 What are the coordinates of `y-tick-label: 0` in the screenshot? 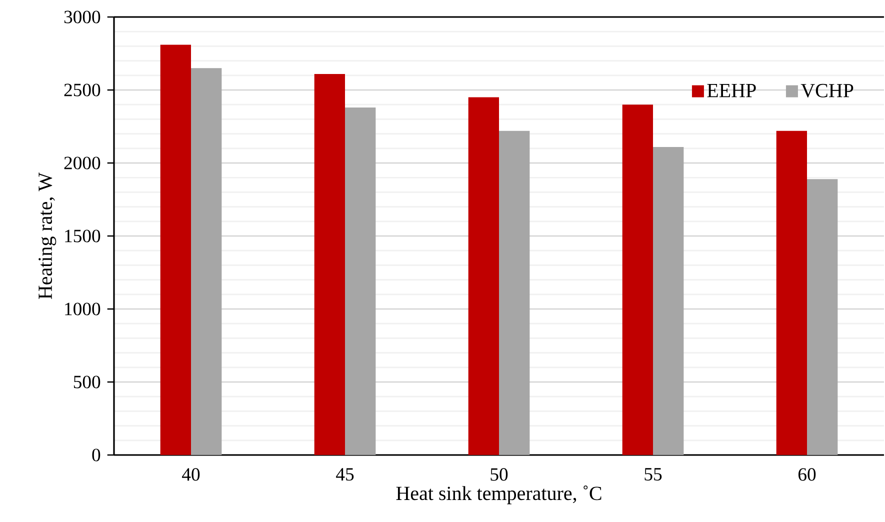 It's located at (96, 455).